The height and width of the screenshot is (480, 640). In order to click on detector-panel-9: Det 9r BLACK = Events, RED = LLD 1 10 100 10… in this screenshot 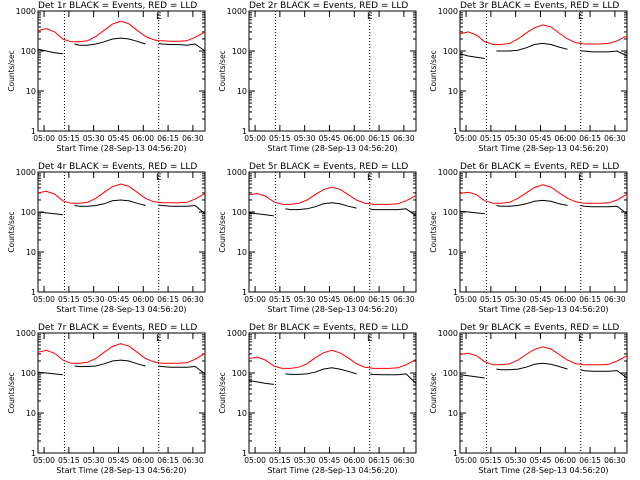, I will do `click(528, 399)`.